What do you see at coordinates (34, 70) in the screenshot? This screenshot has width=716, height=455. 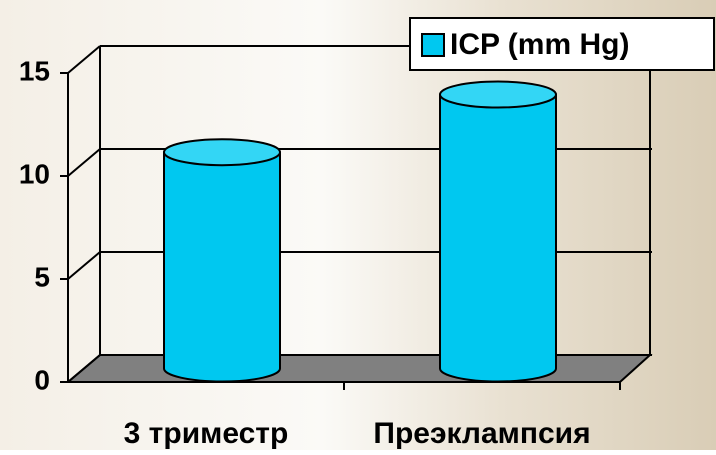 I see `y-tick-label: 15` at bounding box center [34, 70].